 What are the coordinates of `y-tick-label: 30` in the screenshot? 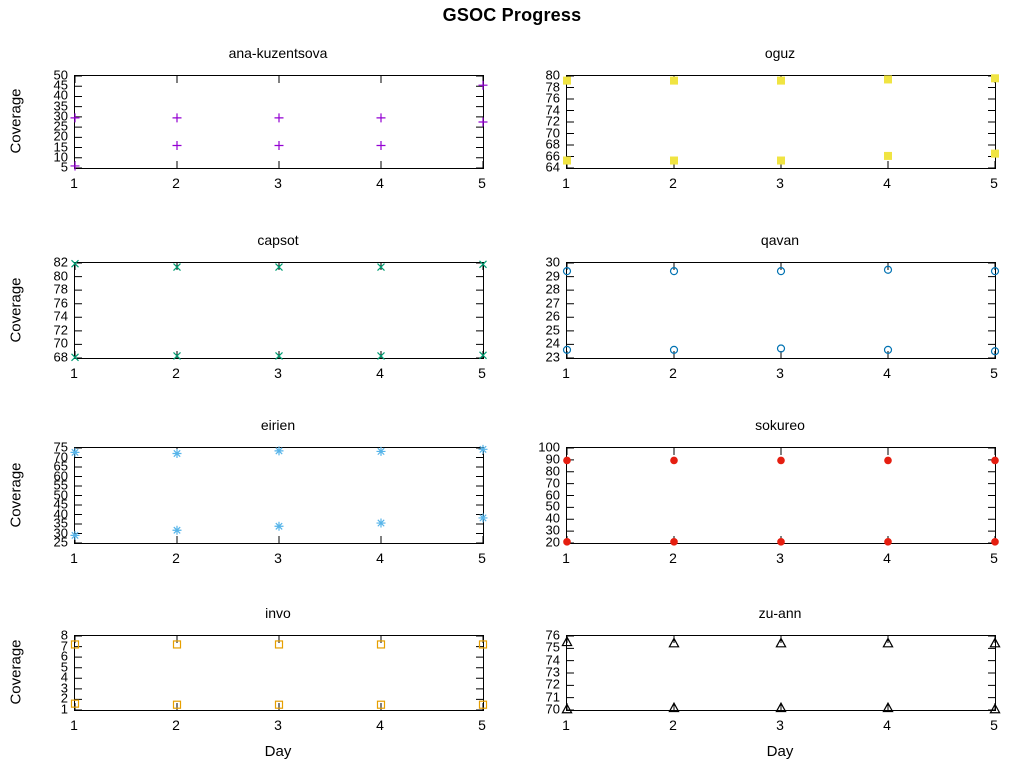 It's located at (552, 262).